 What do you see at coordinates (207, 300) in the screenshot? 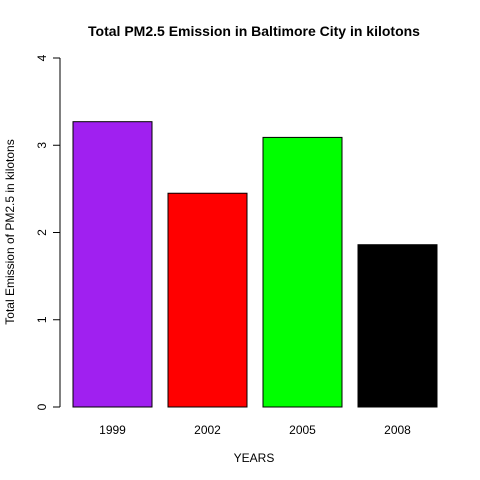
I see `bar-2002` at bounding box center [207, 300].